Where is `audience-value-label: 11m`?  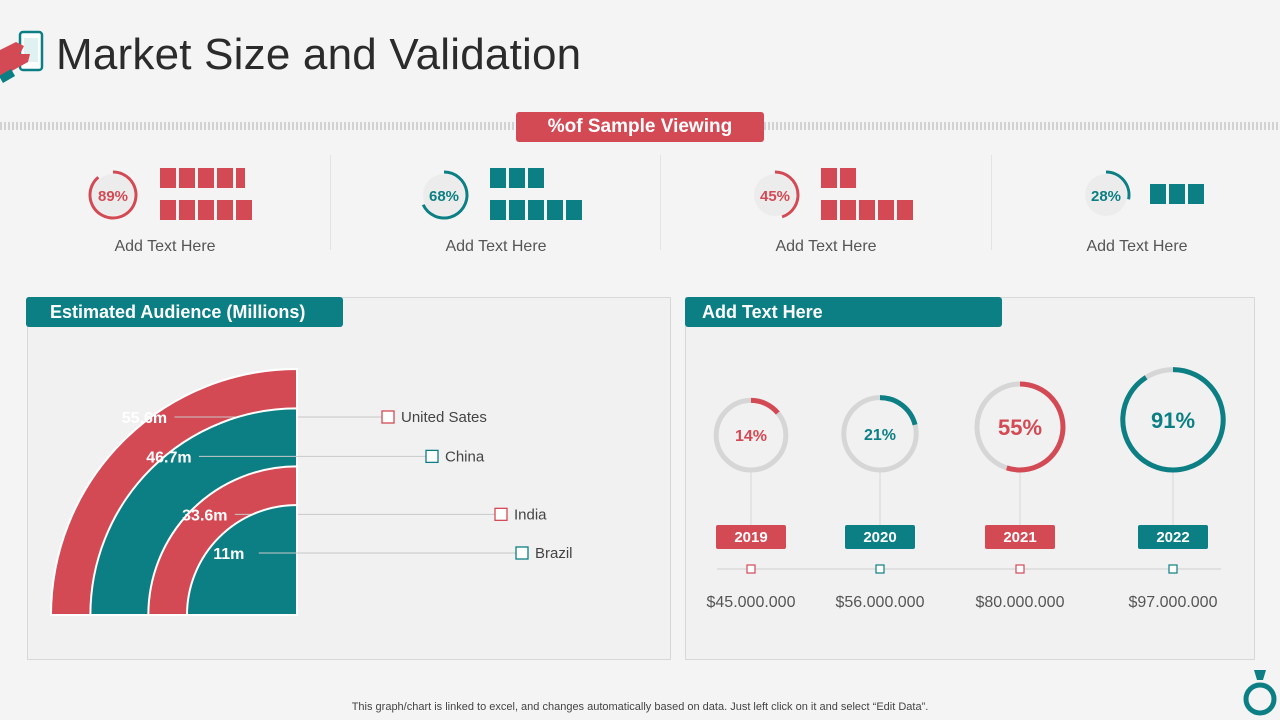
audience-value-label: 11m is located at coordinates (228, 554).